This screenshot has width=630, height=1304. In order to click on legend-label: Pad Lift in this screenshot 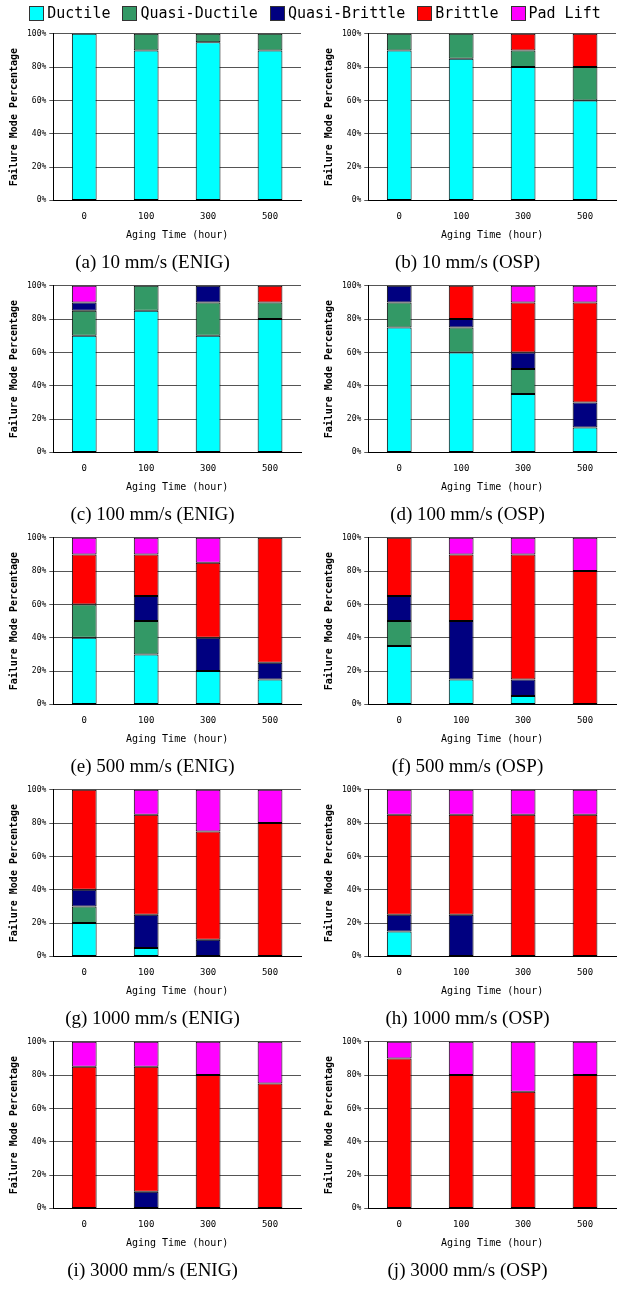, I will do `click(564, 13)`.